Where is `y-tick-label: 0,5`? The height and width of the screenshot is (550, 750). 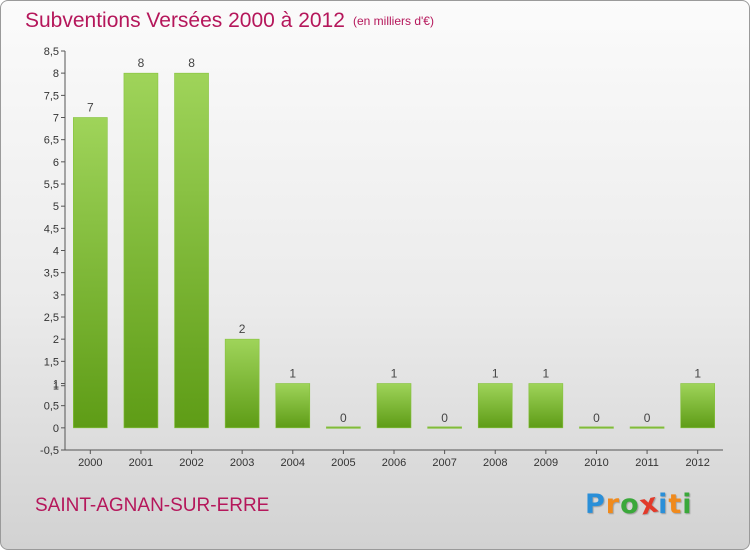 y-tick-label: 0,5 is located at coordinates (51, 407).